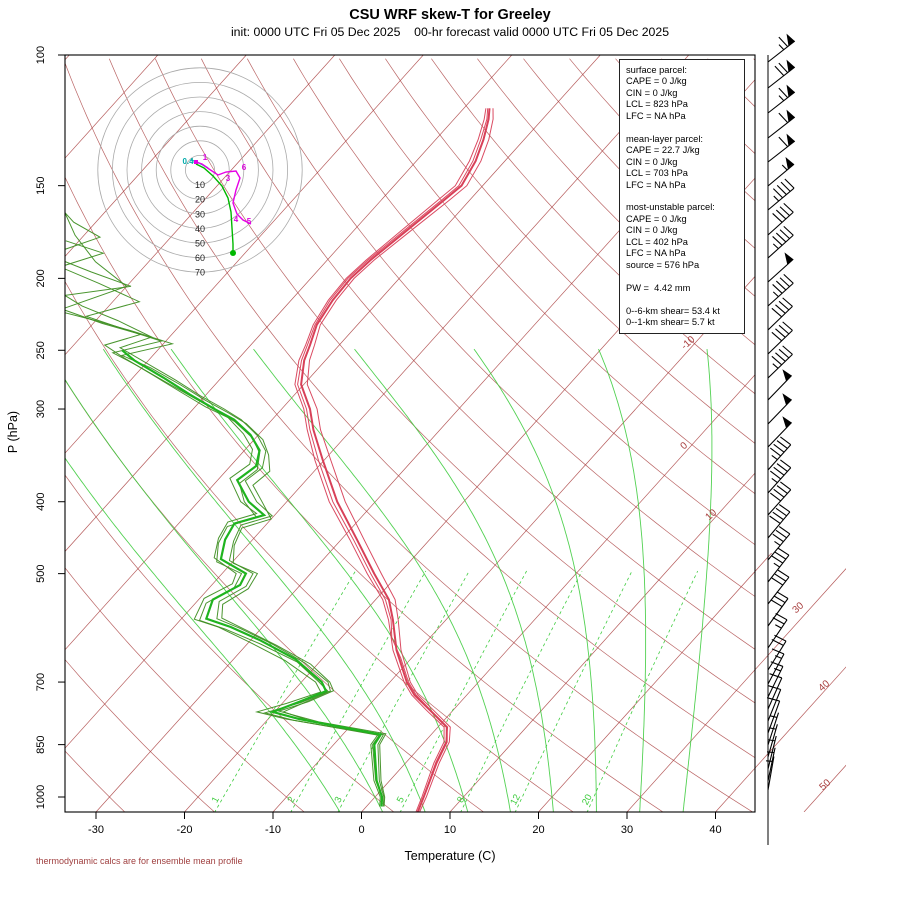 The image size is (900, 900). I want to click on isotherm-label: 30, so click(799, 608).